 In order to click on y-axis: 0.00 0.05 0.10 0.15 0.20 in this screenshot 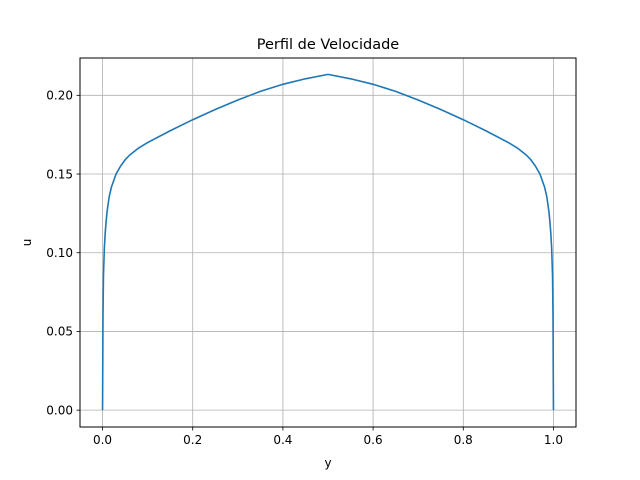, I will do `click(63, 253)`.